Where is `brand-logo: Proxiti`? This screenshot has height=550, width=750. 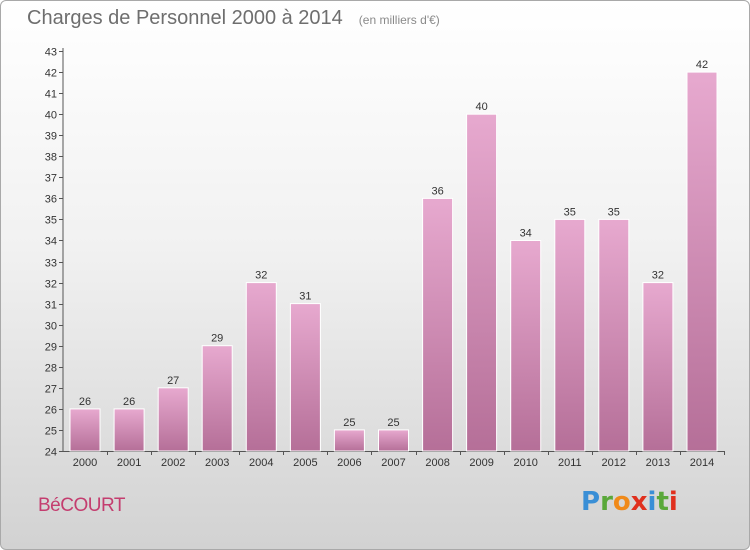
brand-logo: Proxiti is located at coordinates (629, 502).